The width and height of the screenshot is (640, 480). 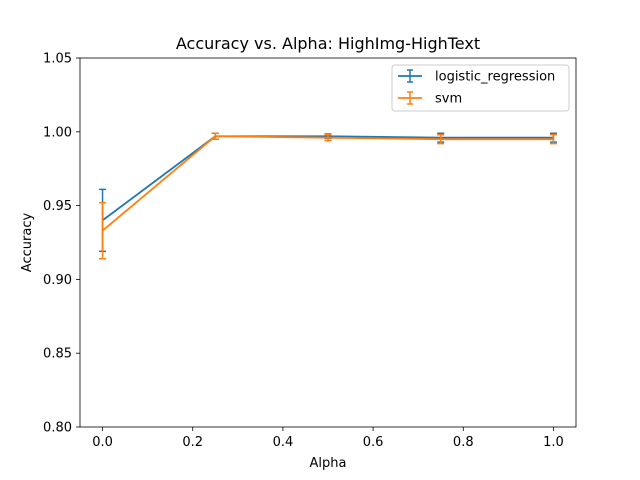 What do you see at coordinates (495, 77) in the screenshot?
I see `legend-label: logistic_regression` at bounding box center [495, 77].